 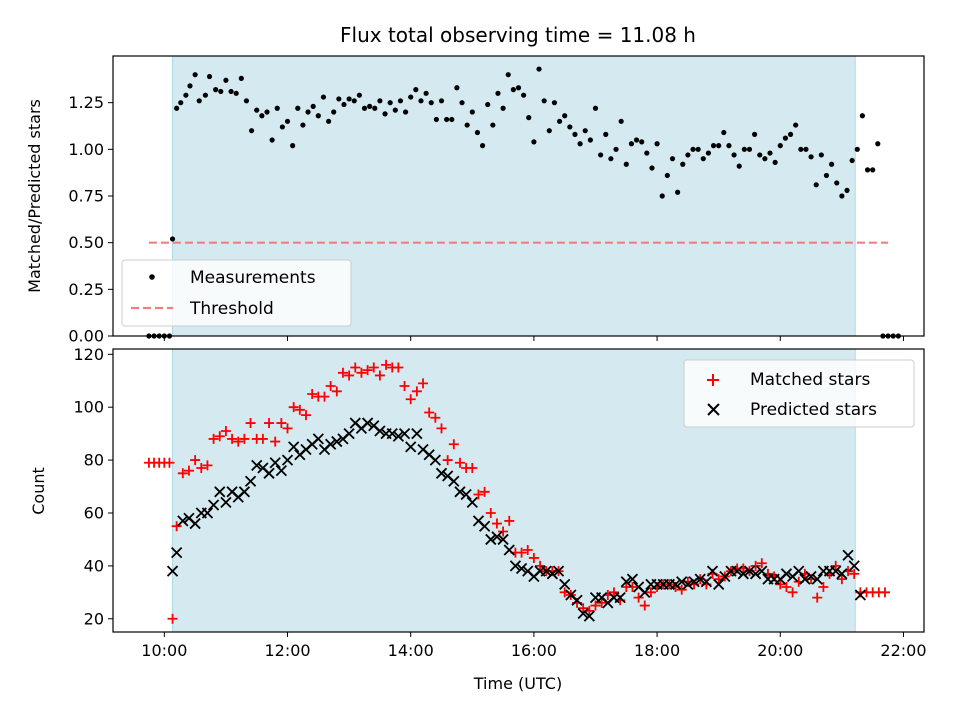 What do you see at coordinates (86, 196) in the screenshot?
I see `y-tick-label: 0.75` at bounding box center [86, 196].